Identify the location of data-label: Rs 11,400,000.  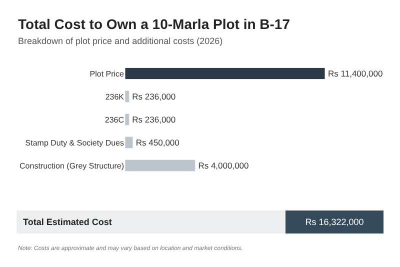
(355, 73).